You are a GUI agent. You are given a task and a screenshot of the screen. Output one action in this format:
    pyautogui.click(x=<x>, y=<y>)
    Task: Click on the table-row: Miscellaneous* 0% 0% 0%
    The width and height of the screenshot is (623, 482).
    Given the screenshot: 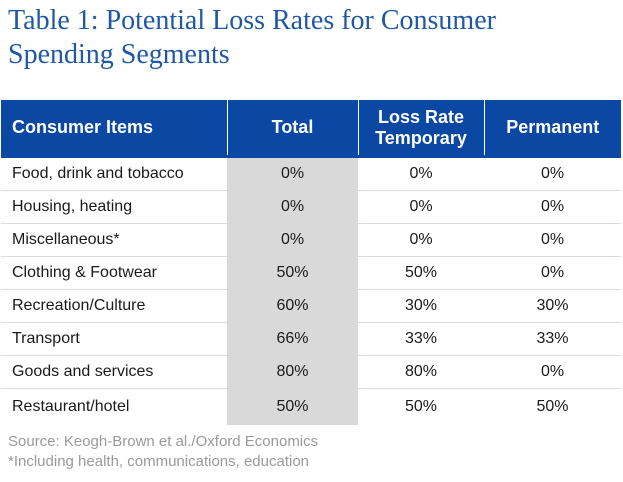 What is the action you would take?
    pyautogui.click(x=311, y=240)
    